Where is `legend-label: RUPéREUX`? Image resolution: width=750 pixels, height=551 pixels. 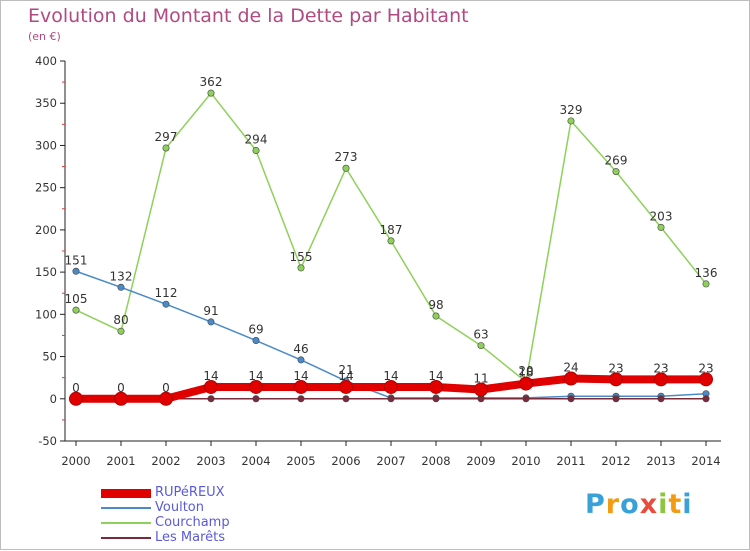
legend-label: RUPéREUX is located at coordinates (190, 492).